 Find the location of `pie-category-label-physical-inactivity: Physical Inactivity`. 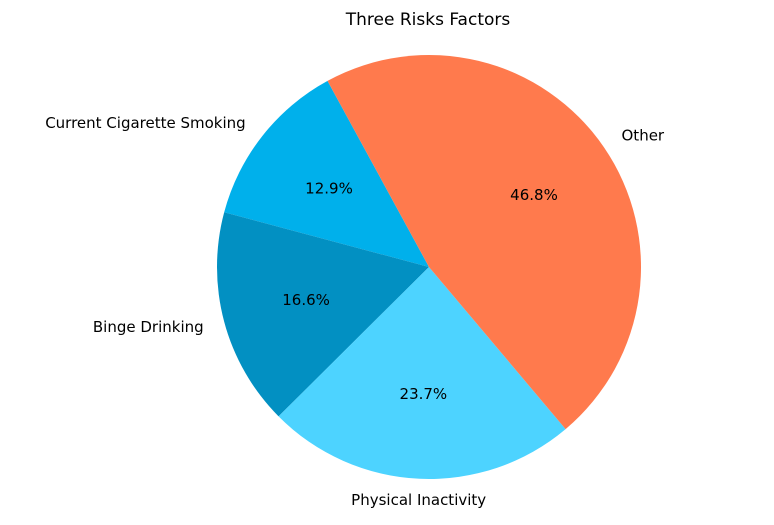

pie-category-label-physical-inactivity: Physical Inactivity is located at coordinates (418, 500).